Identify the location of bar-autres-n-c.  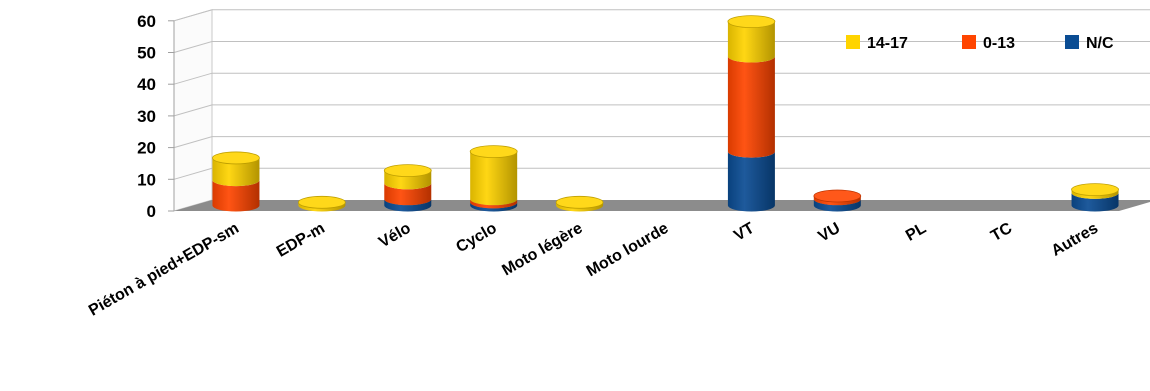
(1095, 202).